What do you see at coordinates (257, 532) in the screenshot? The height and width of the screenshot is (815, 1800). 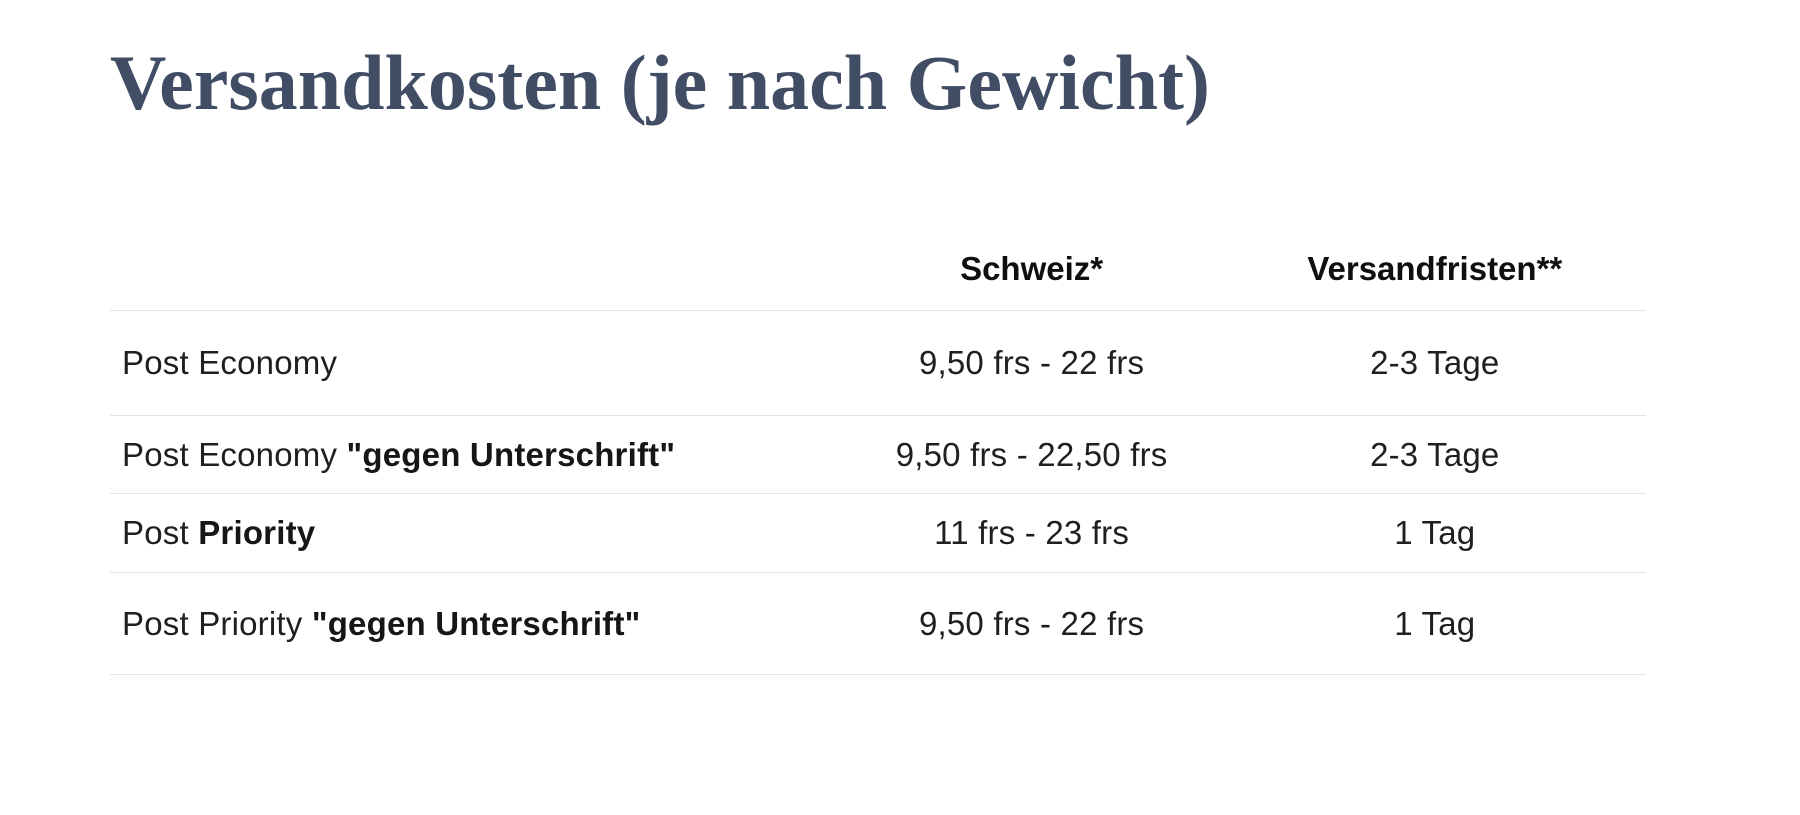 I see `row-label-bold: Priority` at bounding box center [257, 532].